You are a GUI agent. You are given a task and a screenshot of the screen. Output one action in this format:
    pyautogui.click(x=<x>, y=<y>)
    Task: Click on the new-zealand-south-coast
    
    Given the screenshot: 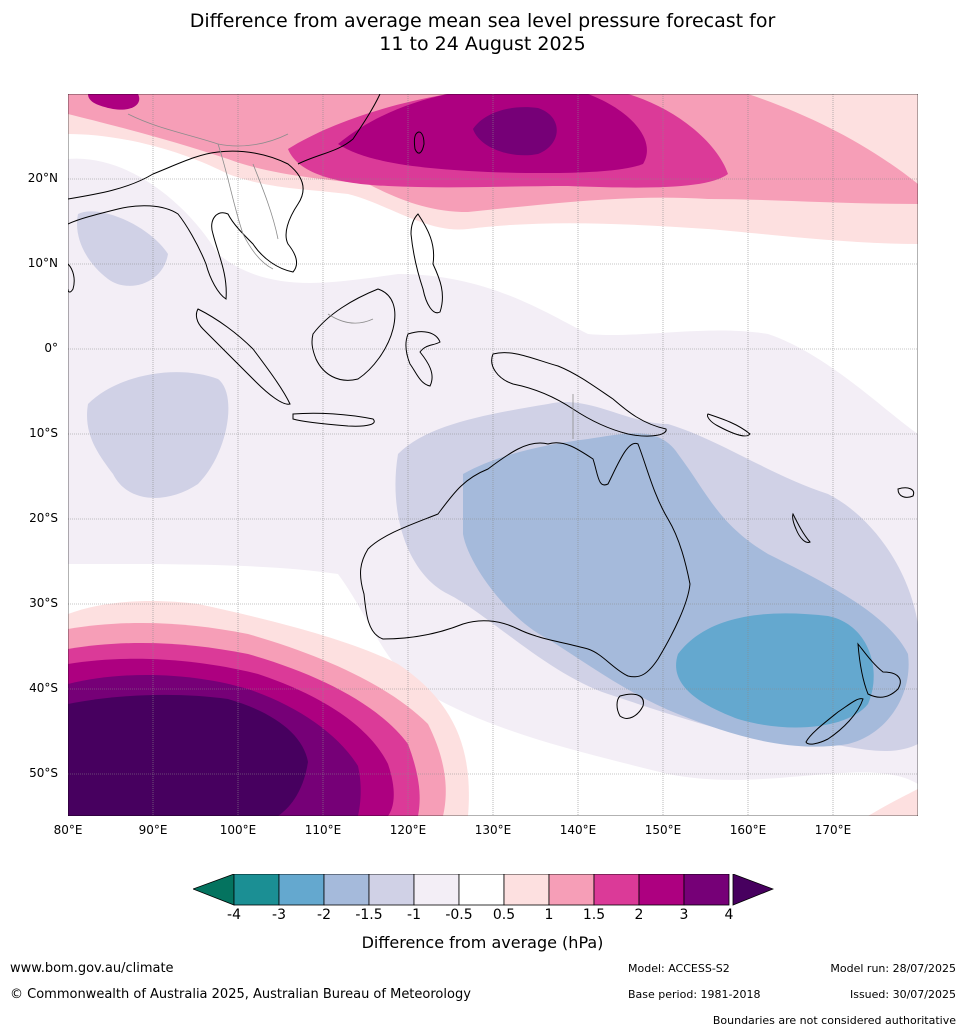 What is the action you would take?
    pyautogui.click(x=834, y=721)
    